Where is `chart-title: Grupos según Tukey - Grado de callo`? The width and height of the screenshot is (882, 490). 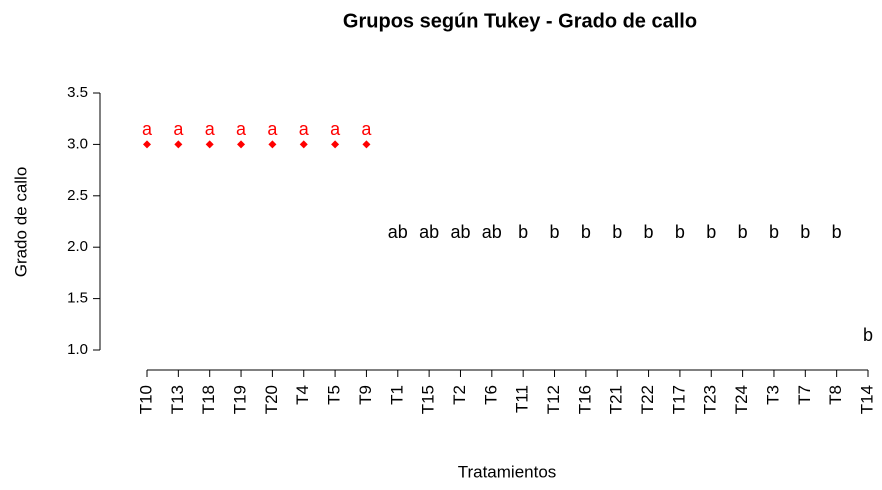
chart-title: Grupos según Tukey - Grado de callo is located at coordinates (520, 21).